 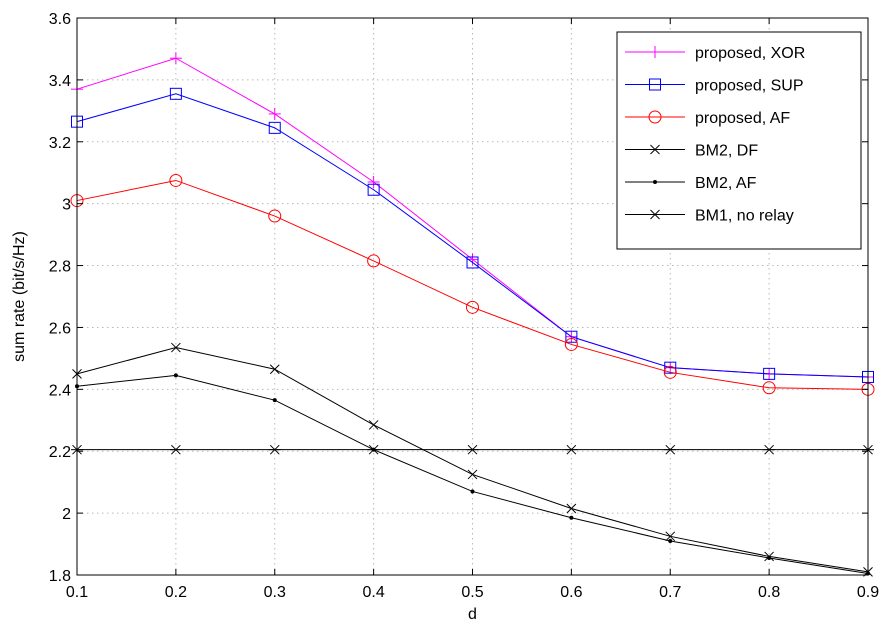 I want to click on x-tick-label: 0.3, so click(x=275, y=592).